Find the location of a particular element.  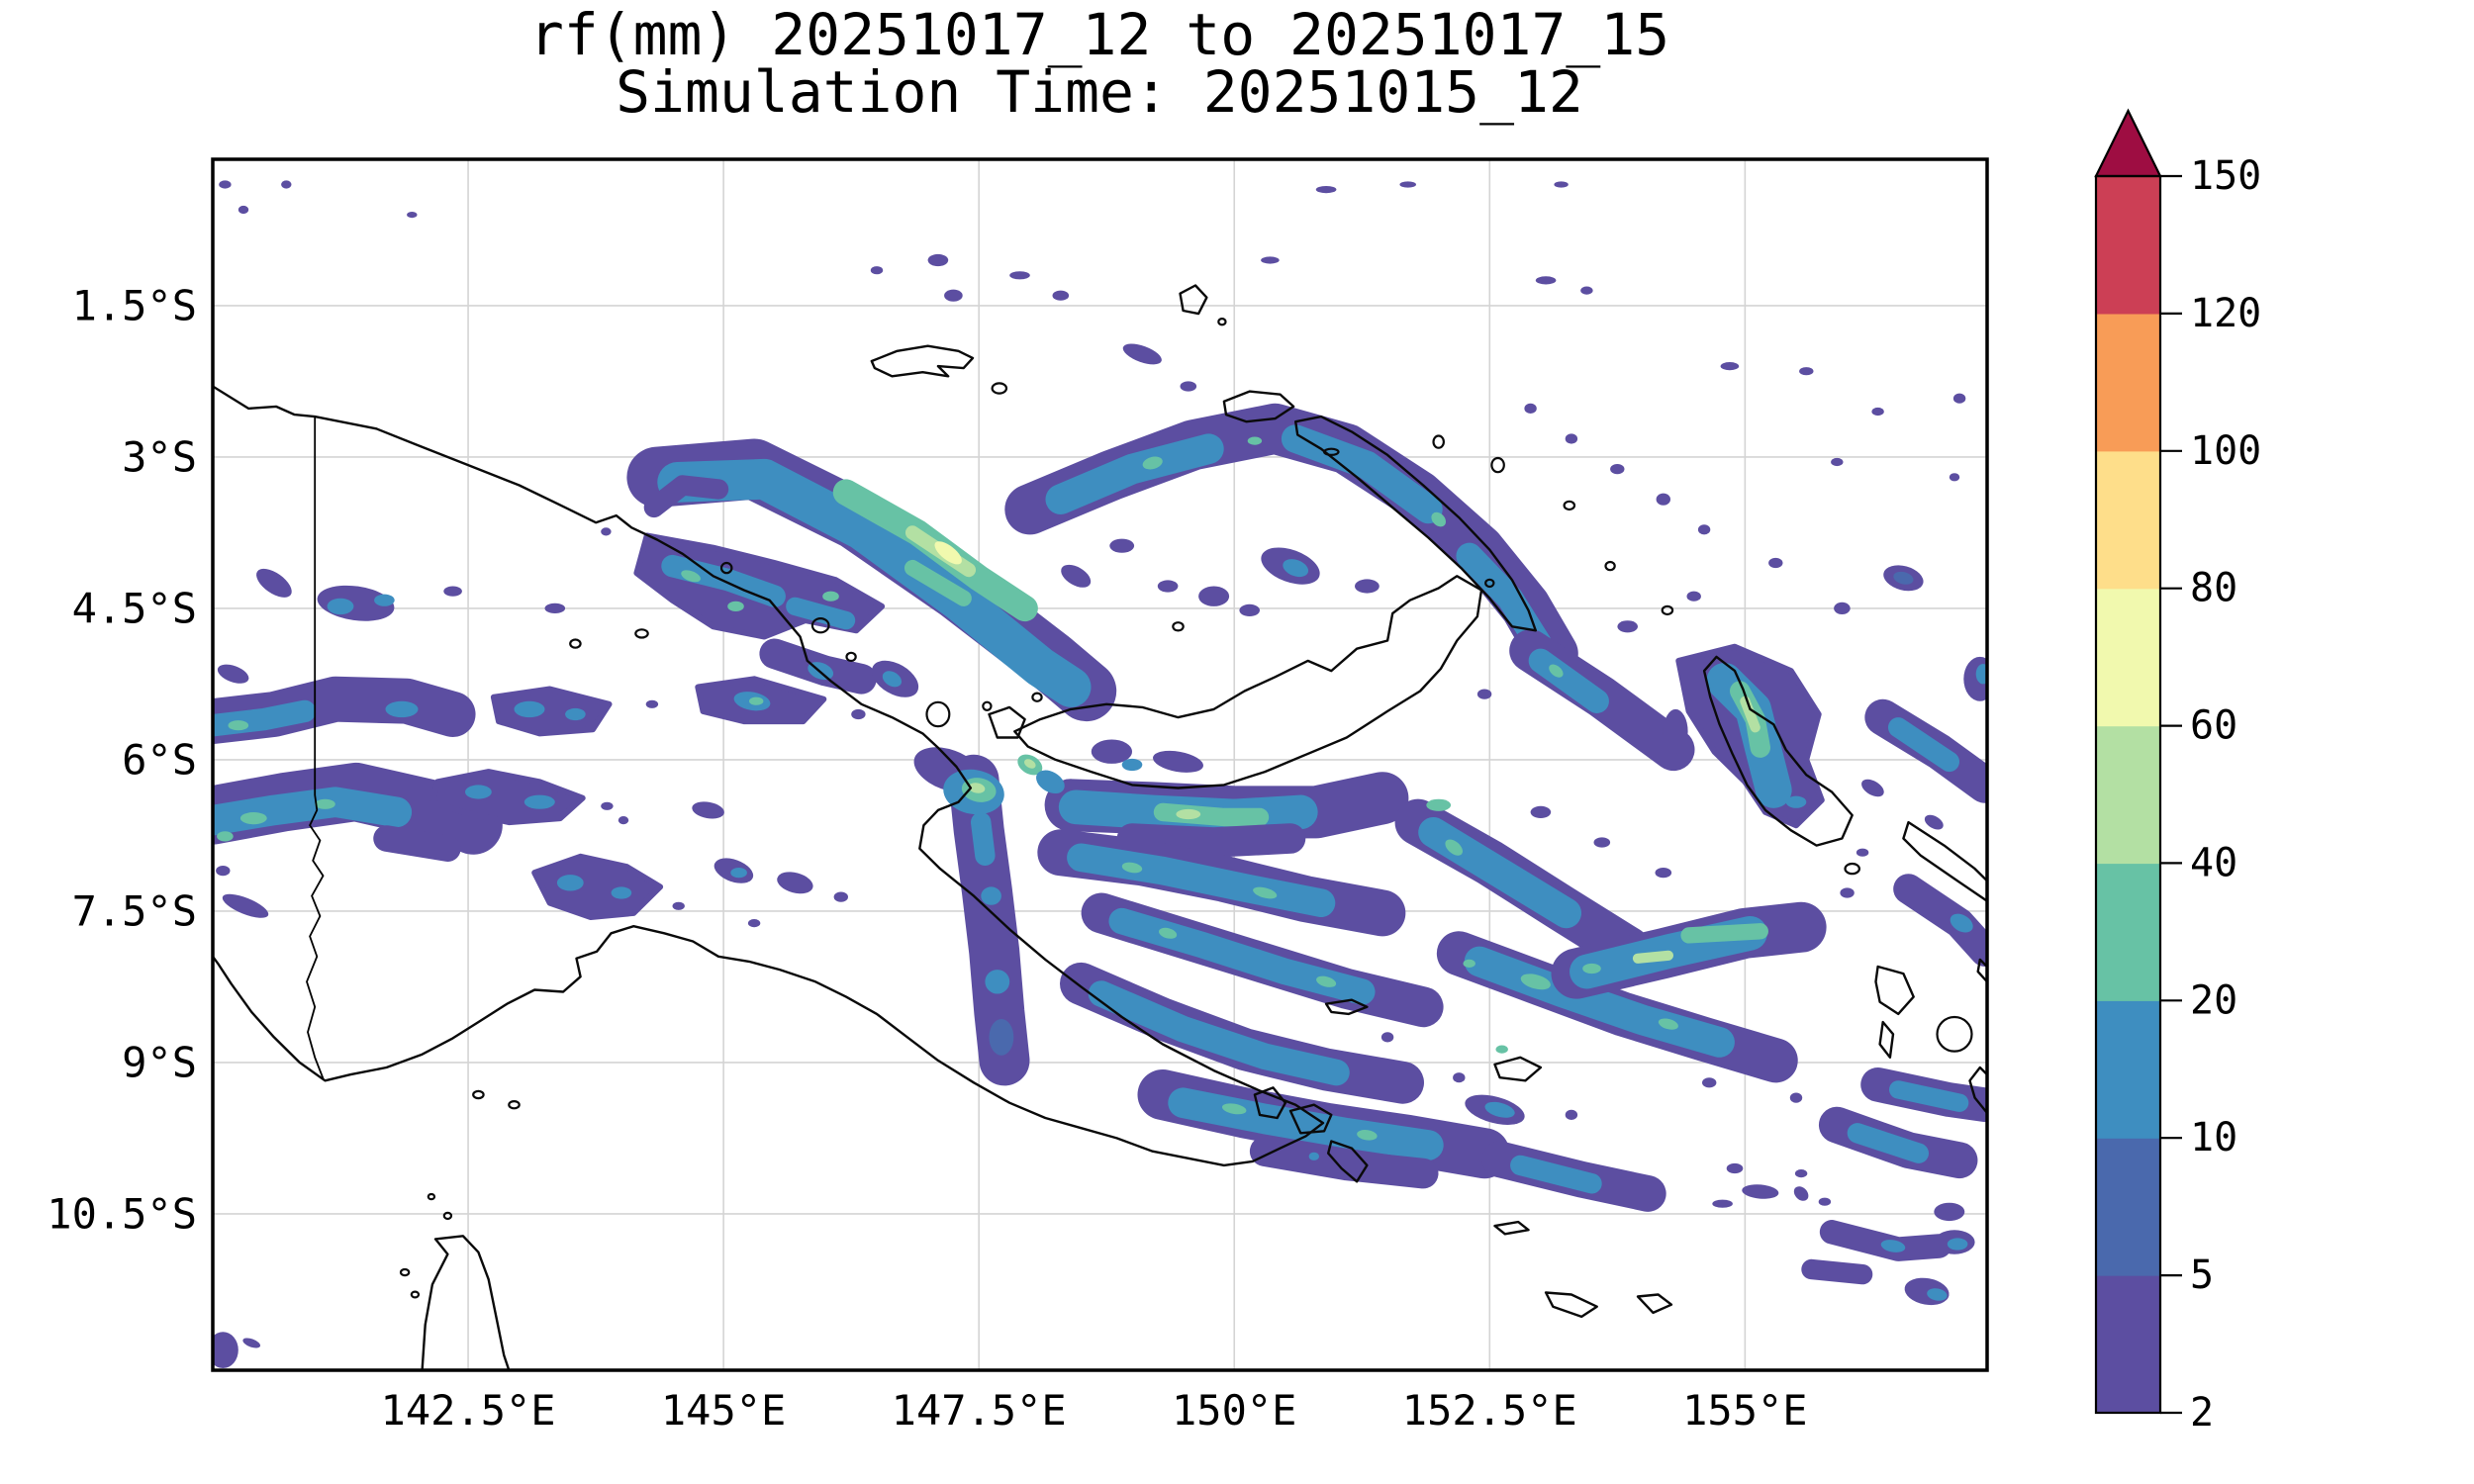

colorbar-tick-label: 40 is located at coordinates (2213, 862).